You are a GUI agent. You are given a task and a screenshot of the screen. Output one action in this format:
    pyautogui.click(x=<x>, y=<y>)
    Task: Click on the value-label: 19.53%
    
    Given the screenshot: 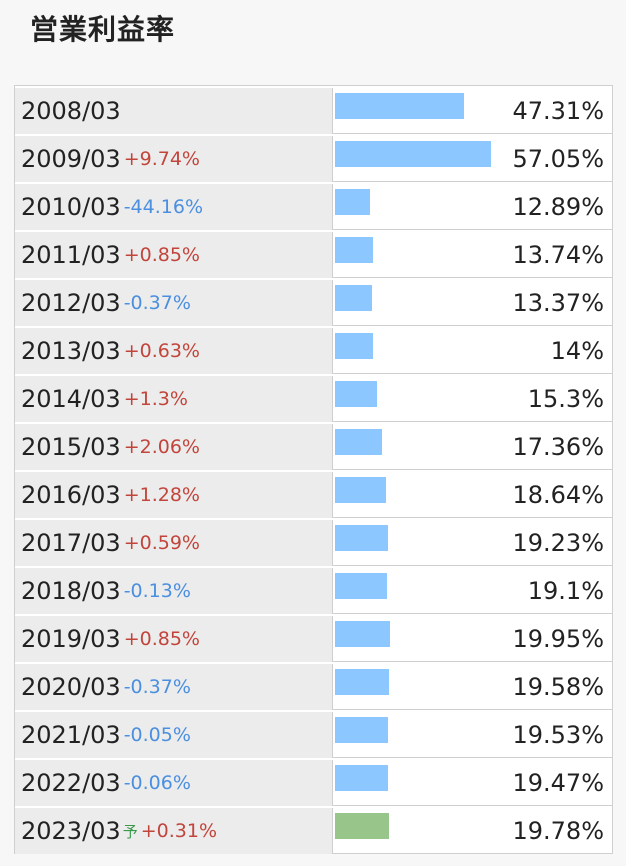 What is the action you would take?
    pyautogui.click(x=558, y=735)
    